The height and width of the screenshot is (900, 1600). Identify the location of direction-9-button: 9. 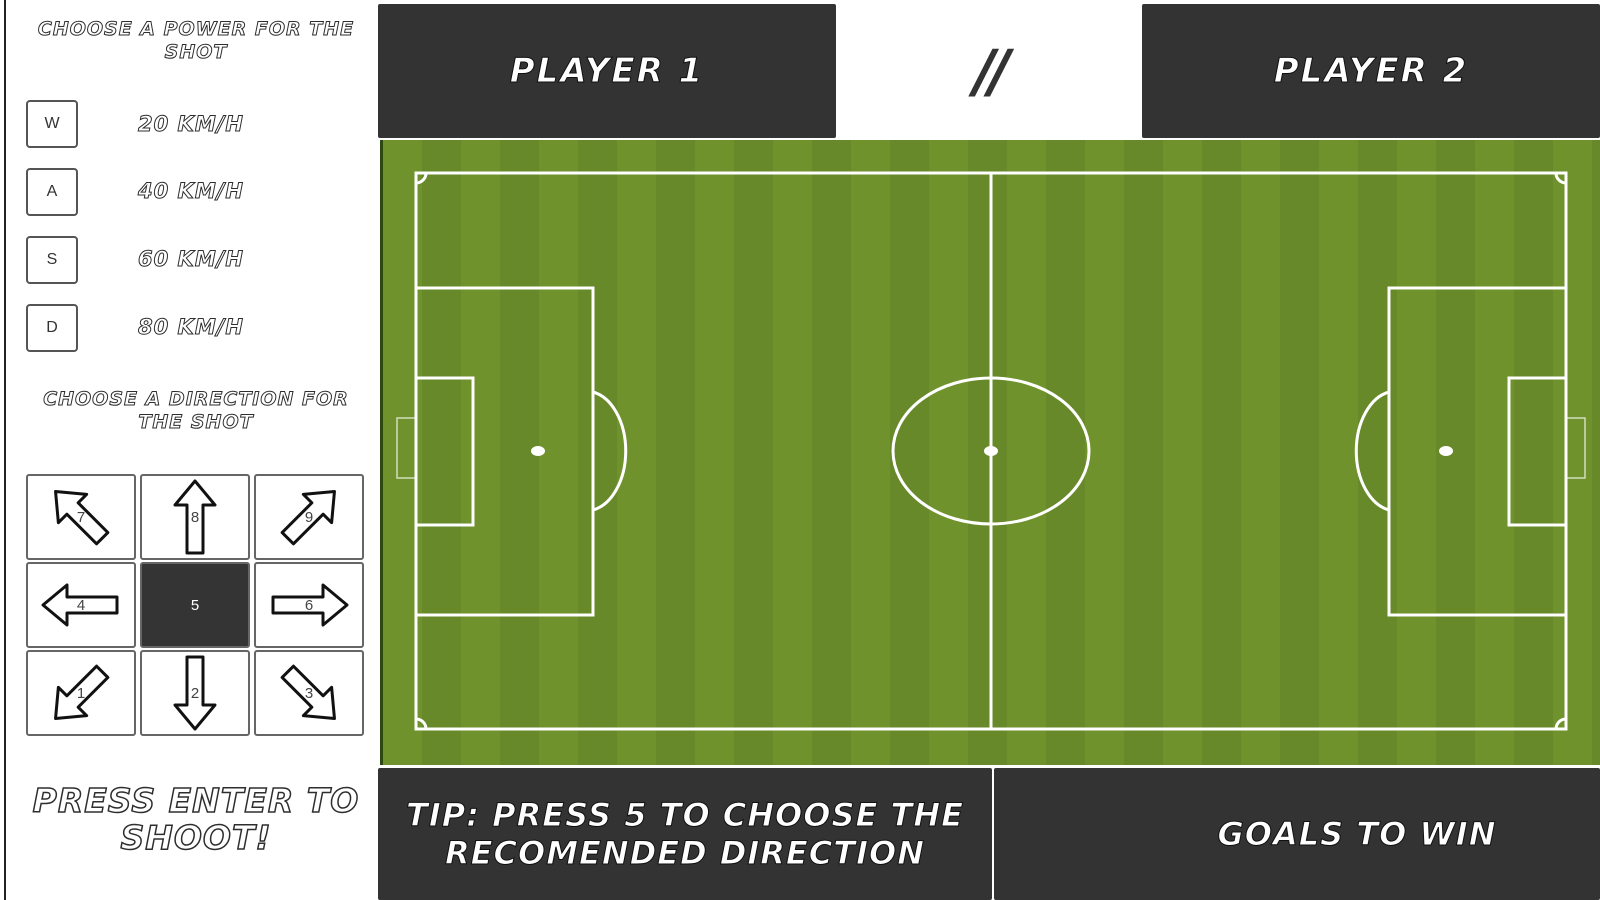
(309, 517).